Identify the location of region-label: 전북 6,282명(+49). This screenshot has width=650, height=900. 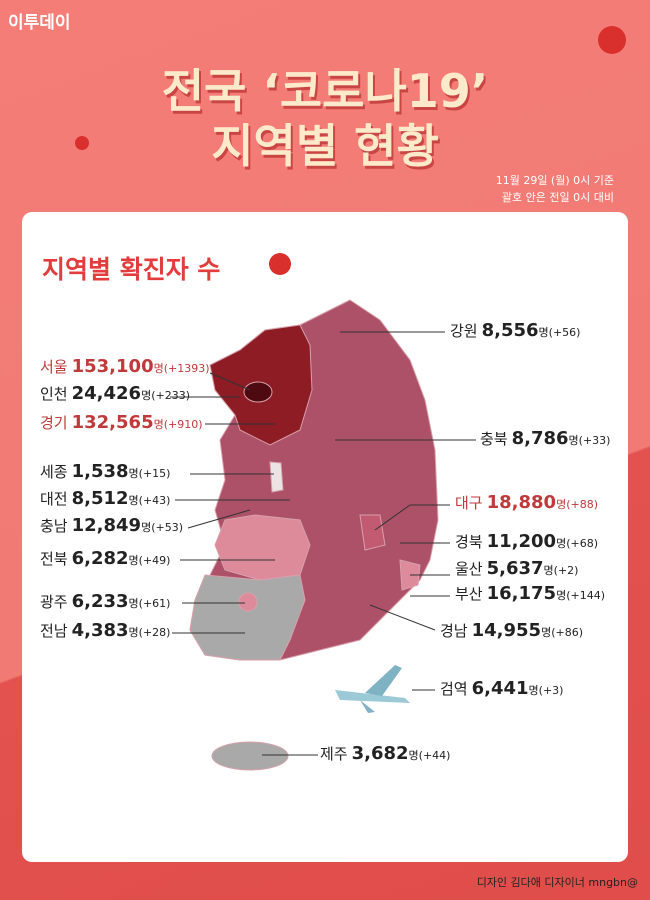
(105, 558).